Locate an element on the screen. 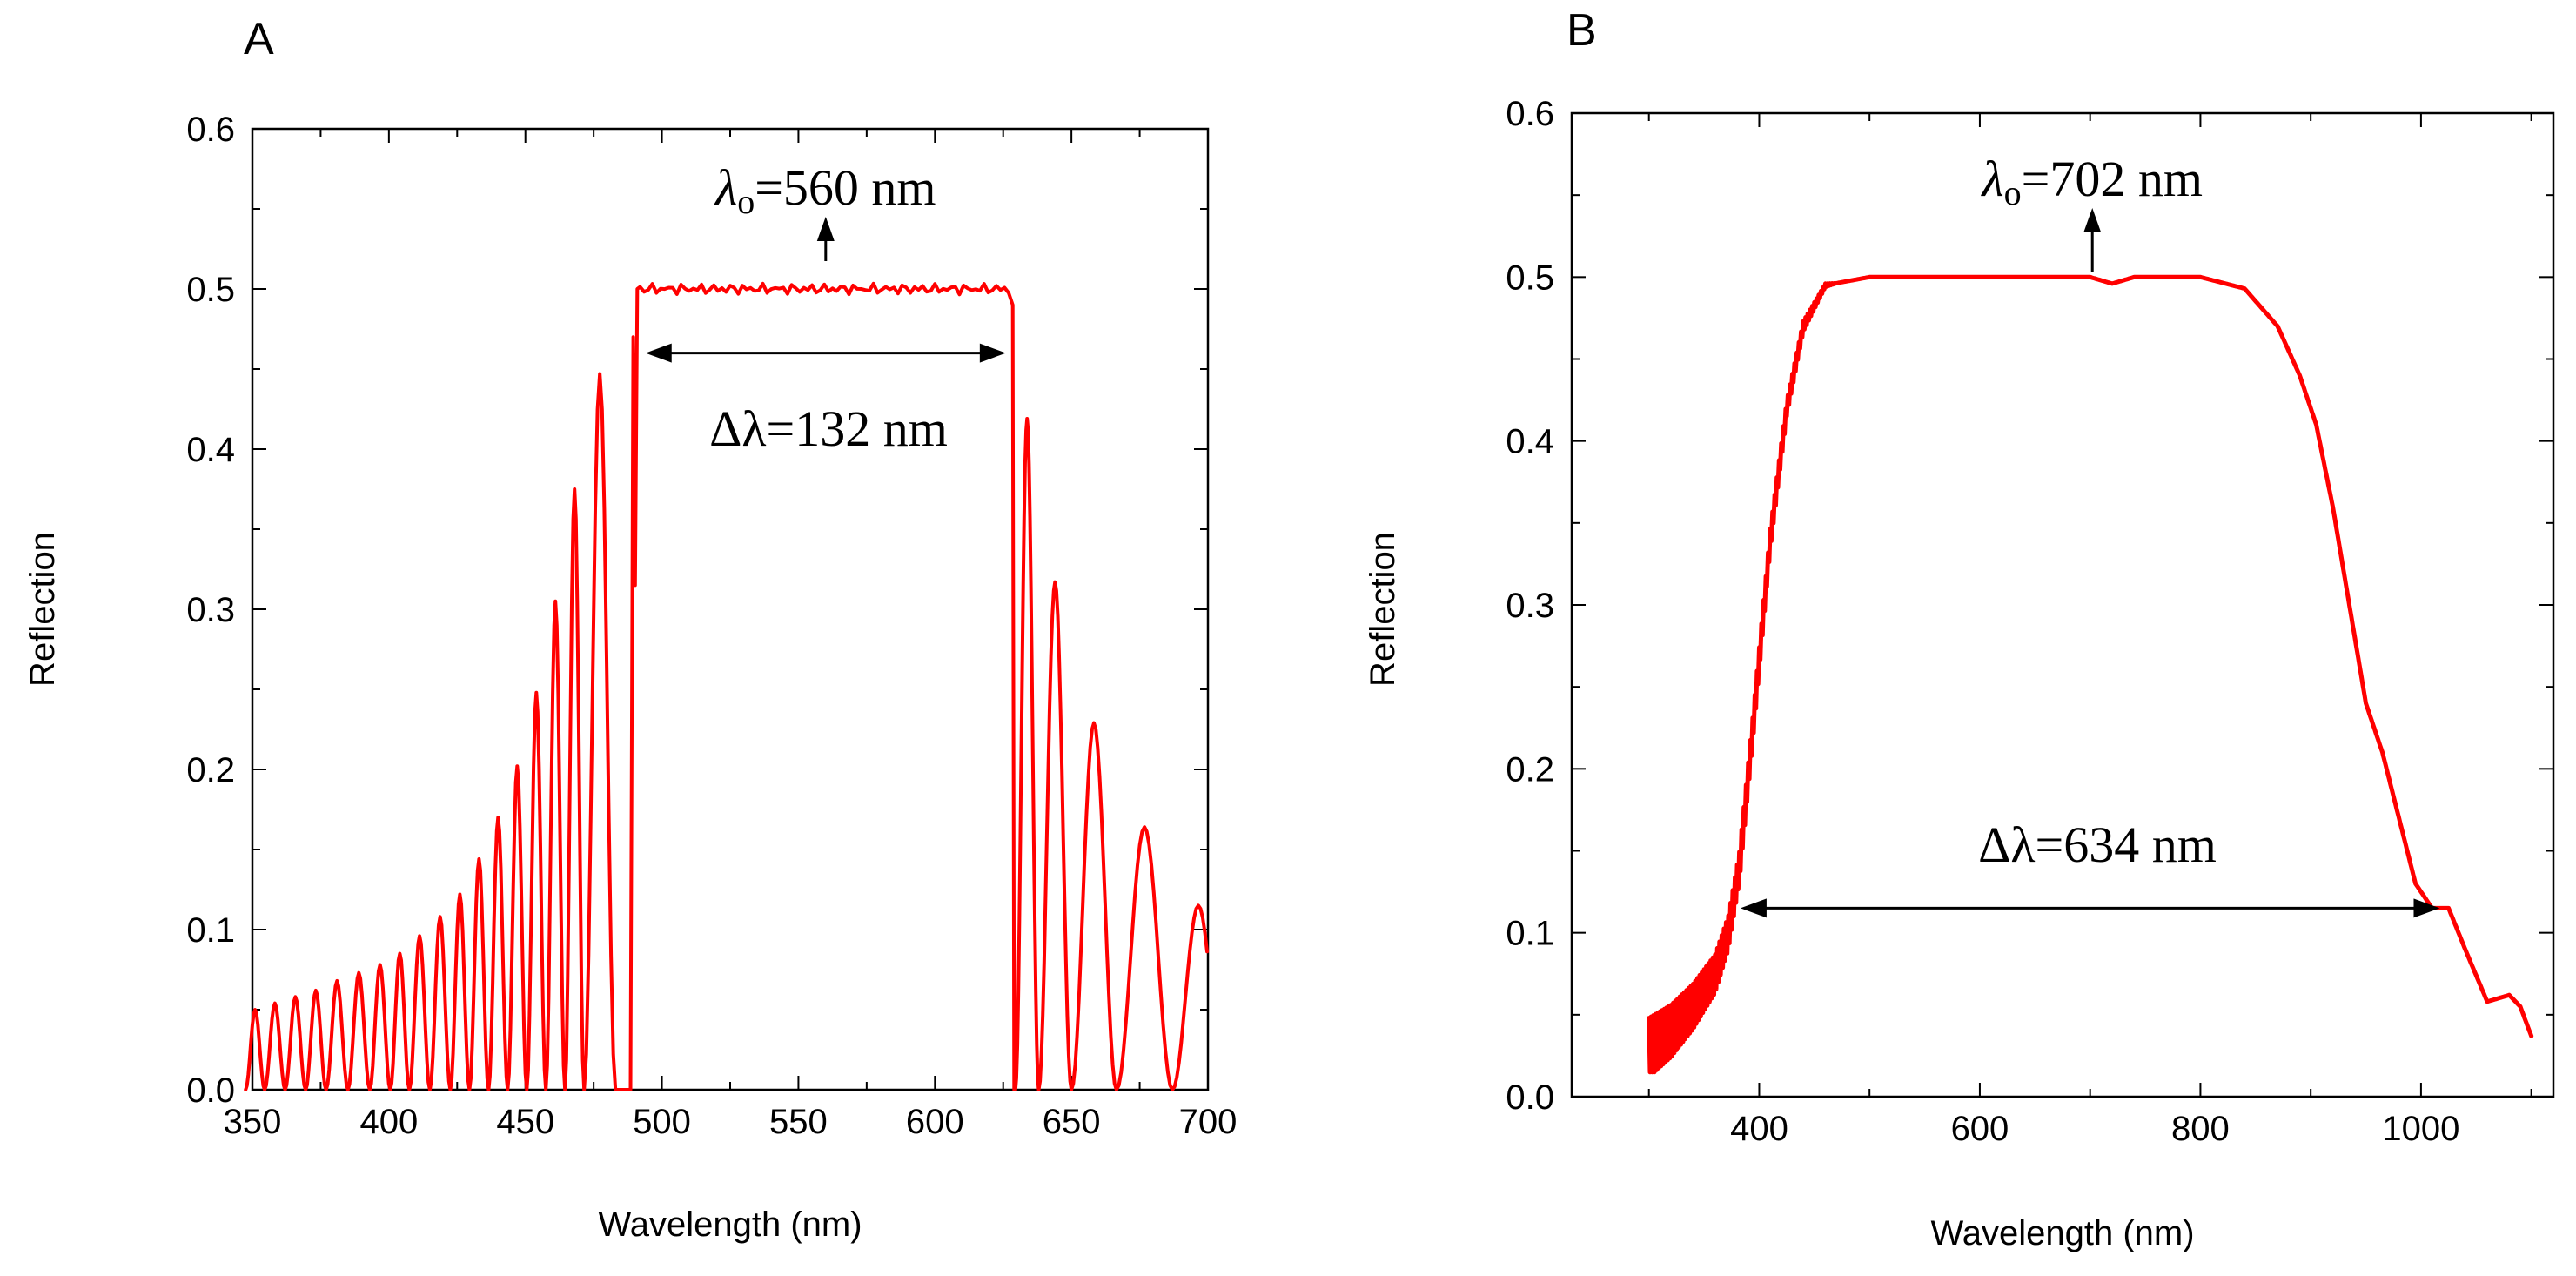  panel-b-center-wavelength-label: λo=702 nm is located at coordinates (2091, 181).